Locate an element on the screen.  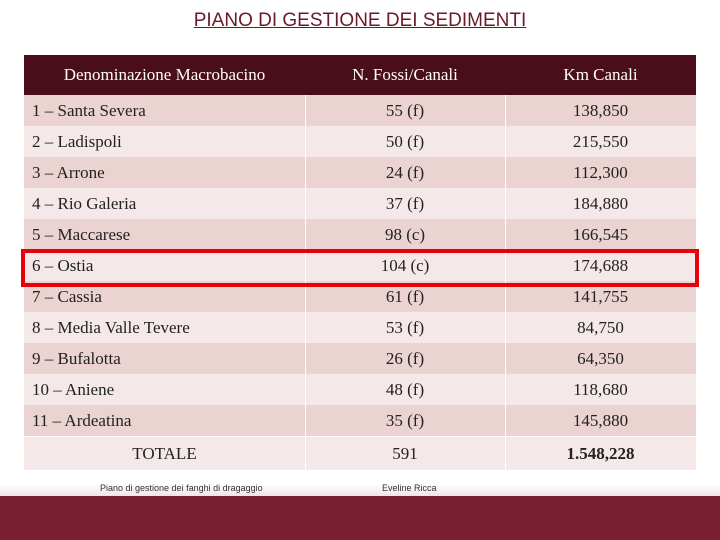
cell-macrobacino: 8 – Media Valle Tevere is located at coordinates (111, 327).